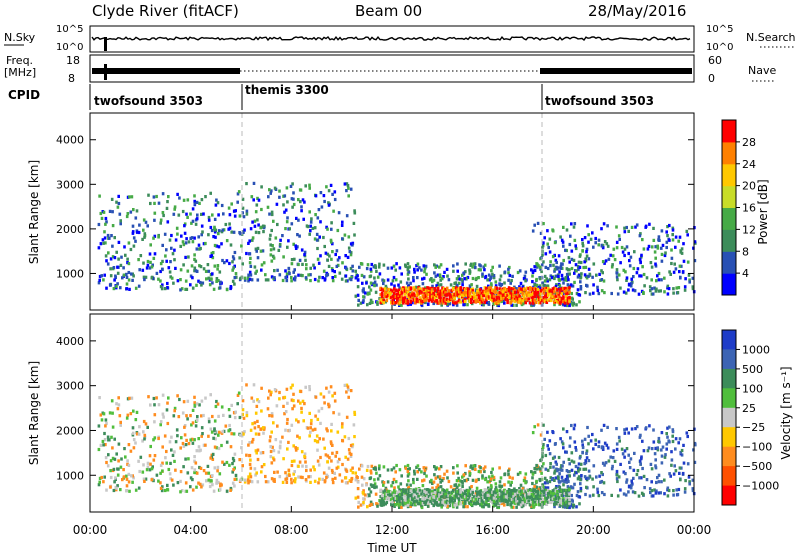  I want to click on power-colorbar-tick-2: 12, so click(749, 229).